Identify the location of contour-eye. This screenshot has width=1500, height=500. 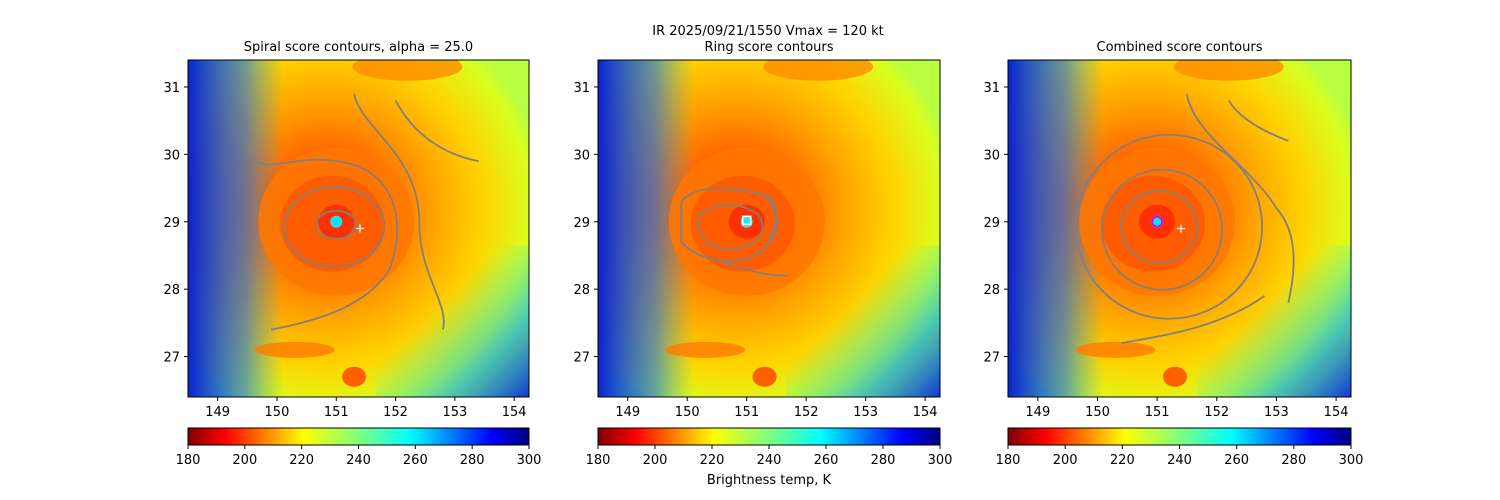
(336, 224).